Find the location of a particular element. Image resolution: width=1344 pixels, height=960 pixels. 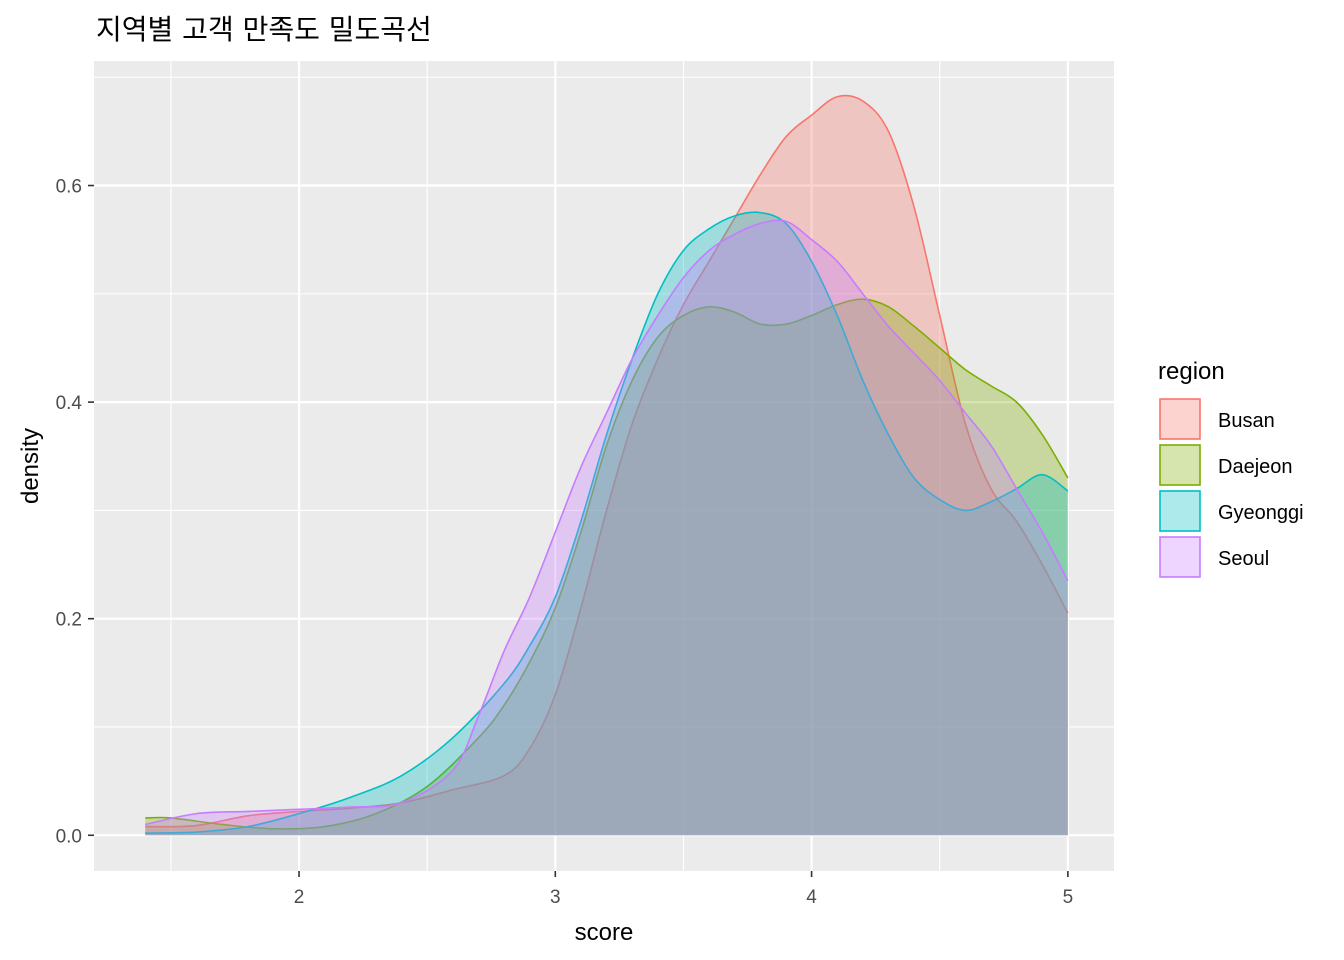

y-tick-label: 0.2 is located at coordinates (69, 620).